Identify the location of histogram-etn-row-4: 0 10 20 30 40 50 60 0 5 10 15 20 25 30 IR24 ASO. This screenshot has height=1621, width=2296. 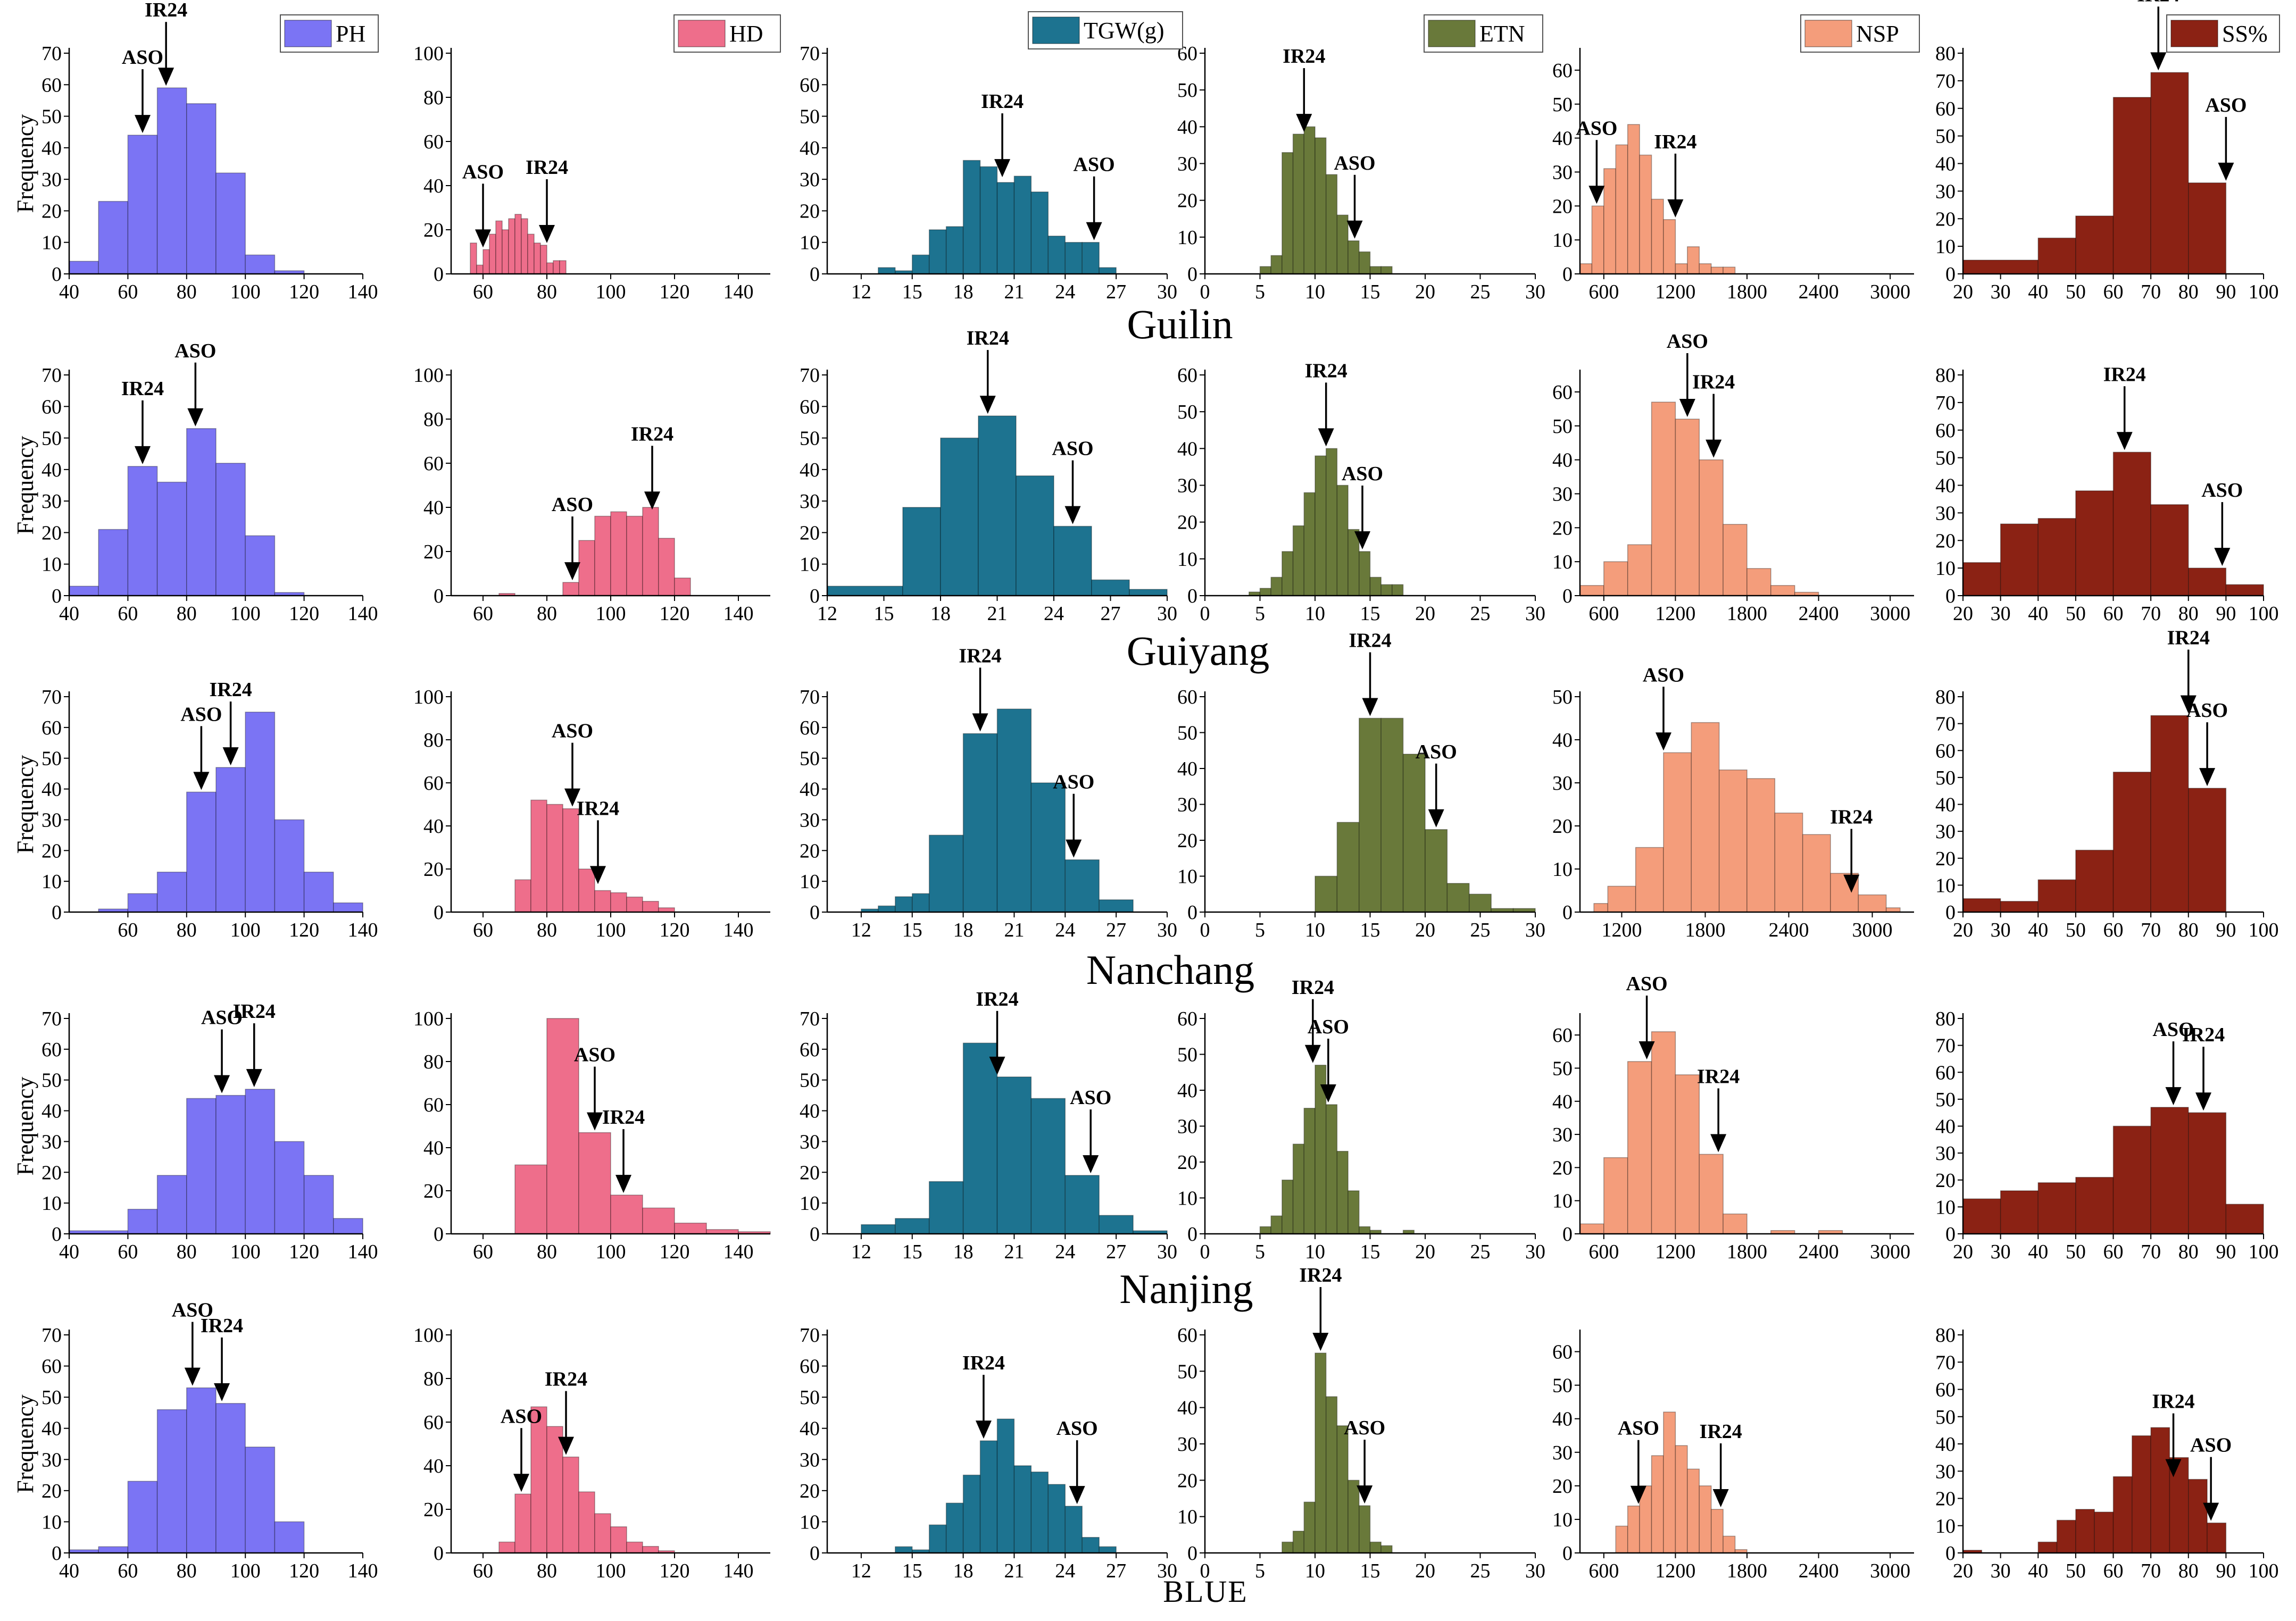
(1361, 1119).